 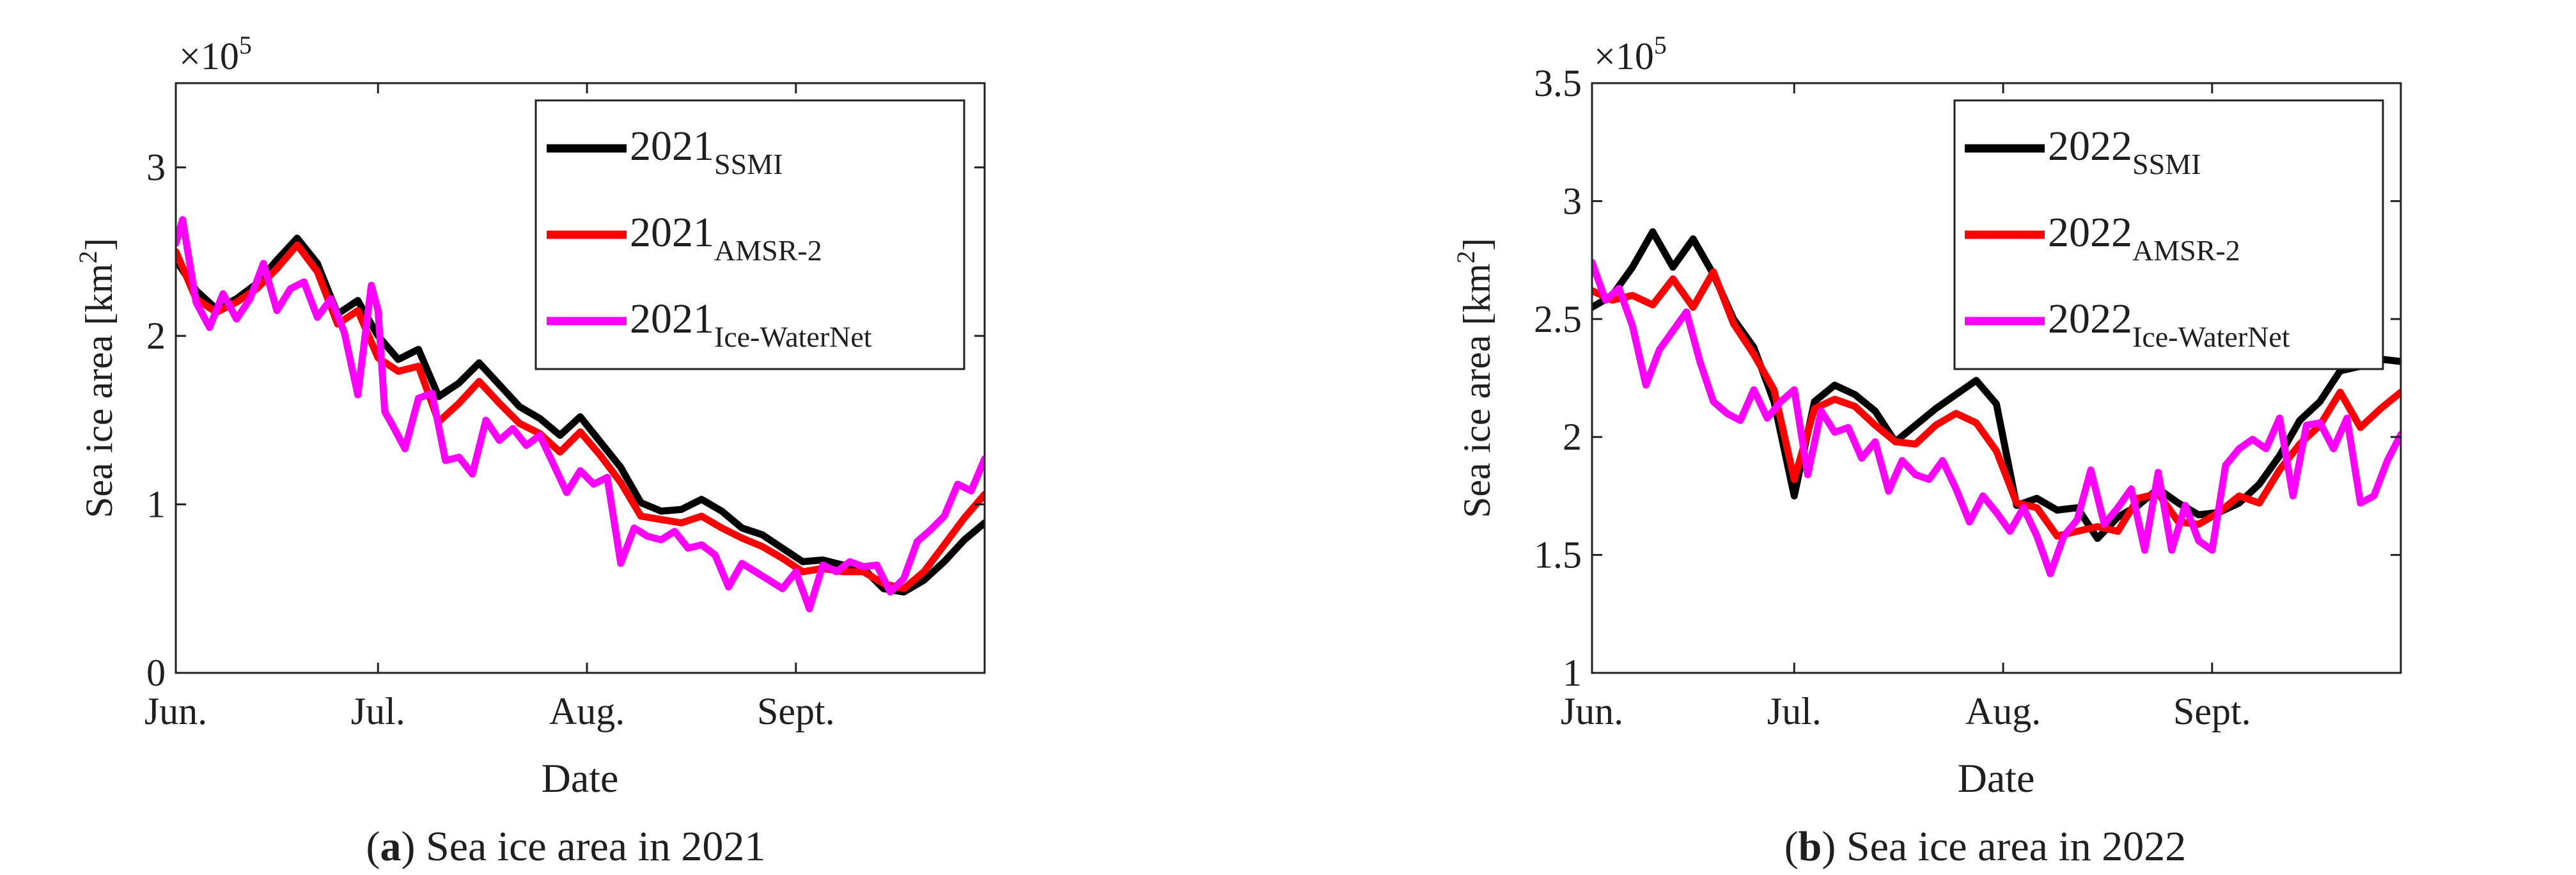 I want to click on panel-a-legend-label-amsr2: 2021AMSR-2, so click(x=726, y=238).